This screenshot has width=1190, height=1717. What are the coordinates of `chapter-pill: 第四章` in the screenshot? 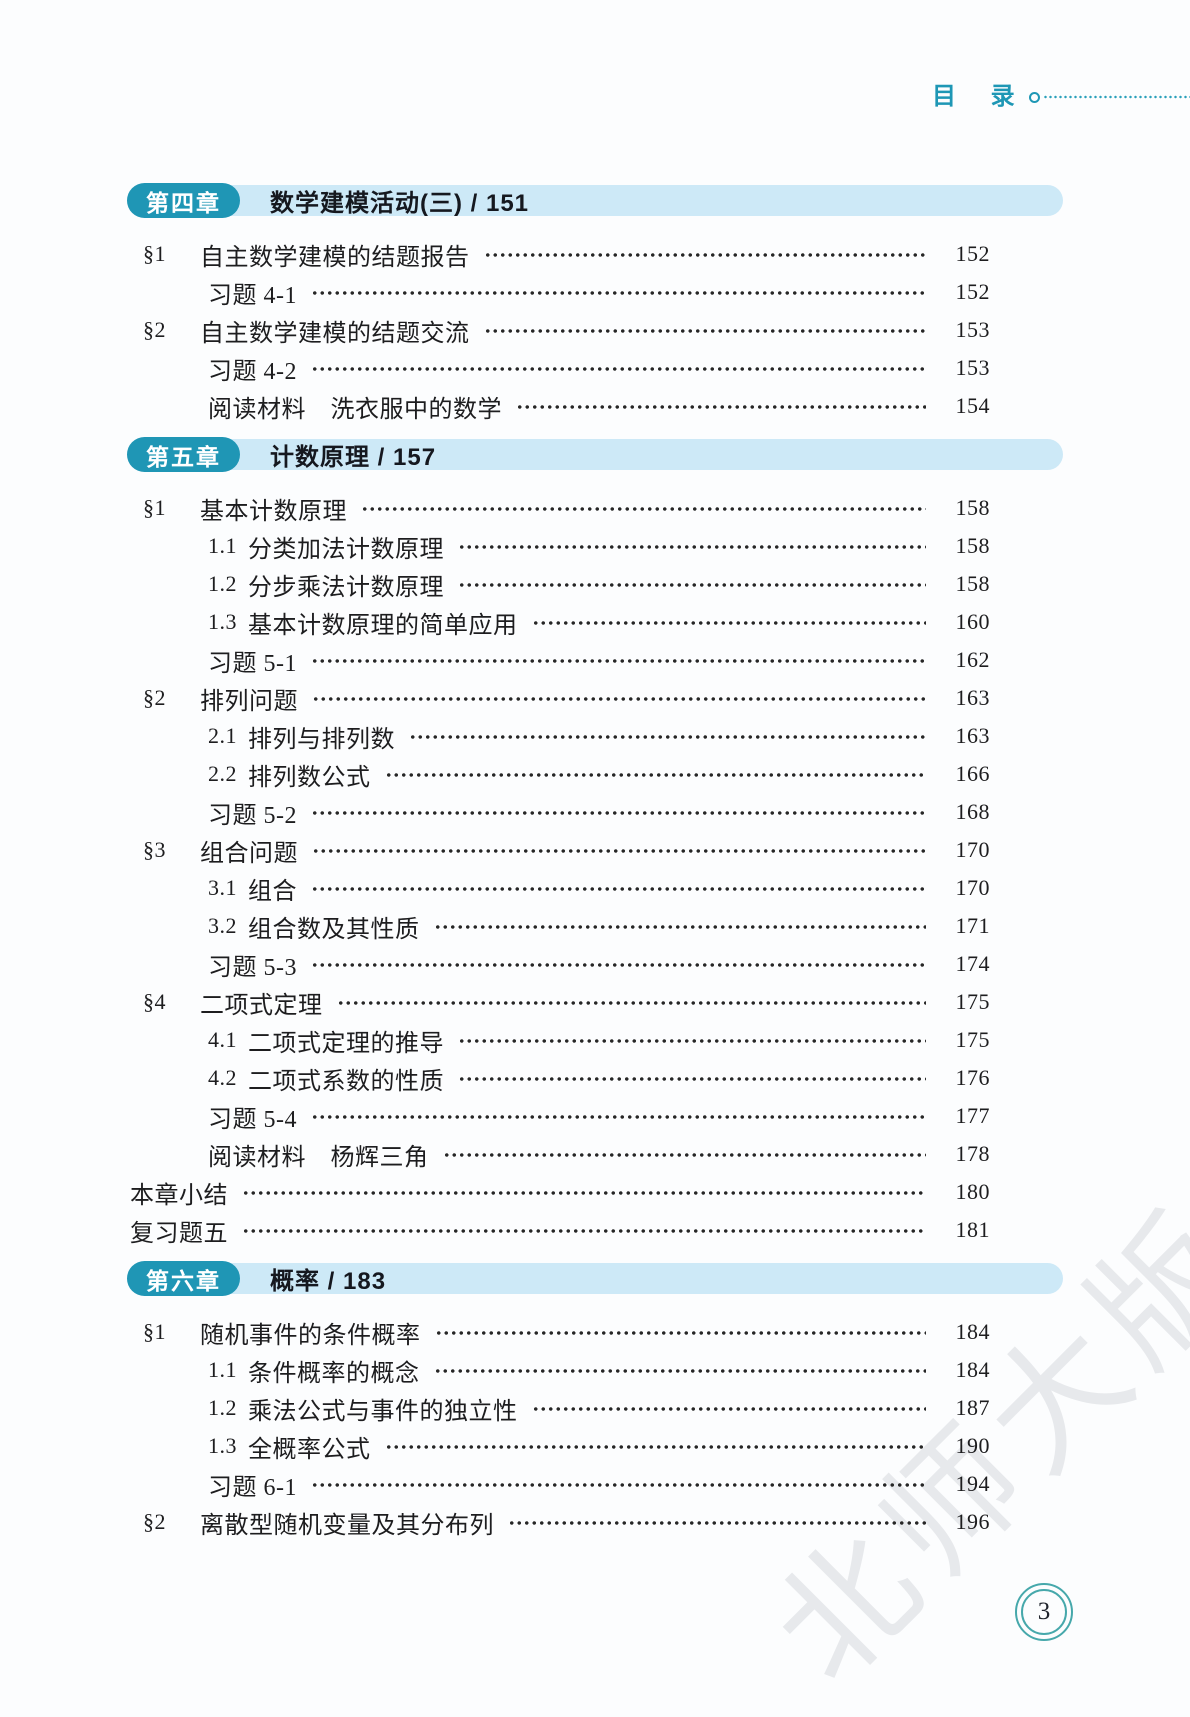 It's located at (183, 200).